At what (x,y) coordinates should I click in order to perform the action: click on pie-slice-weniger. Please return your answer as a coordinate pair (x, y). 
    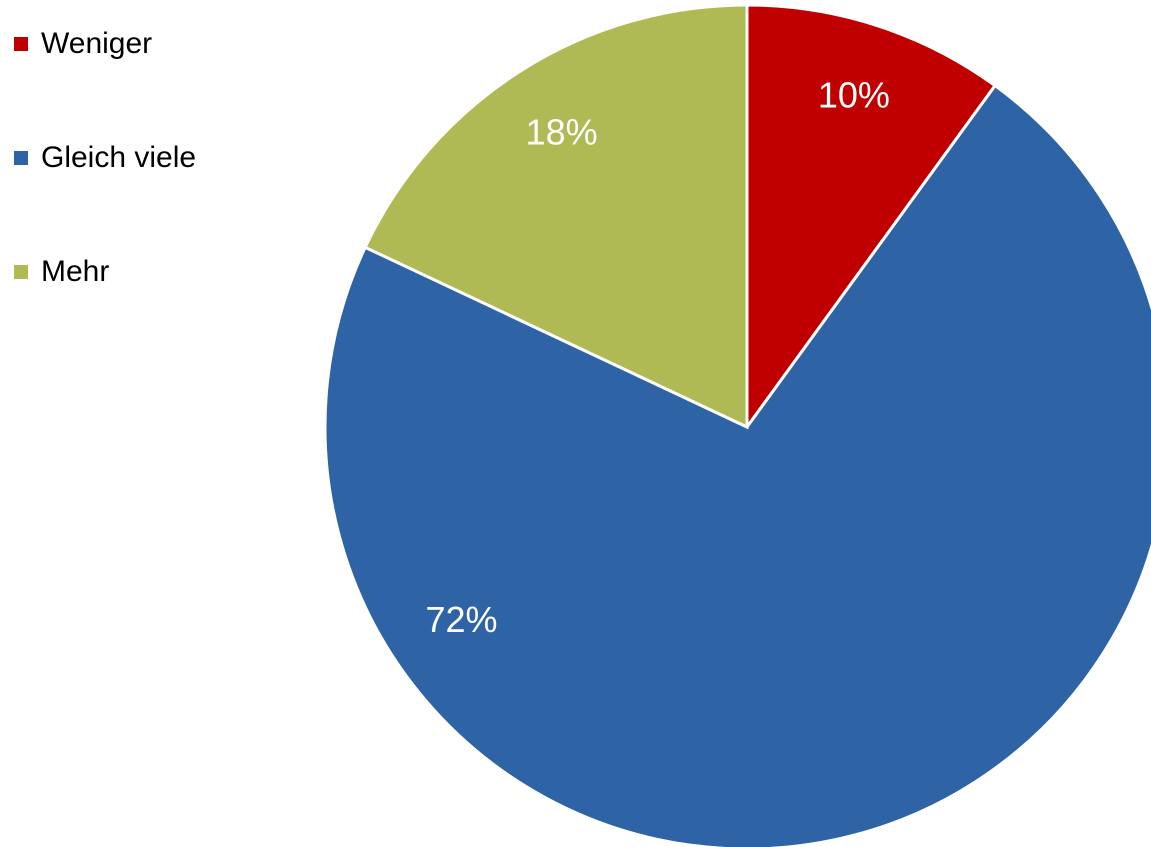
    Looking at the image, I should click on (871, 217).